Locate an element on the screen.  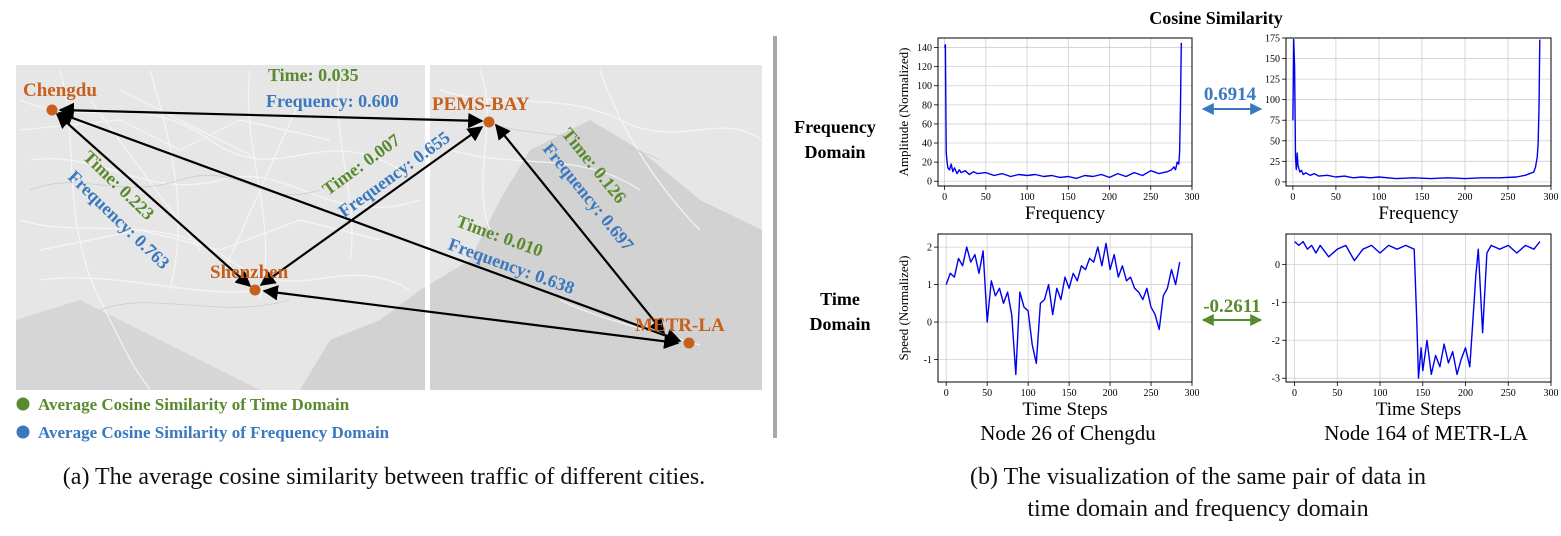
freq_right-y-tick-label: 75 is located at coordinates (1275, 121).